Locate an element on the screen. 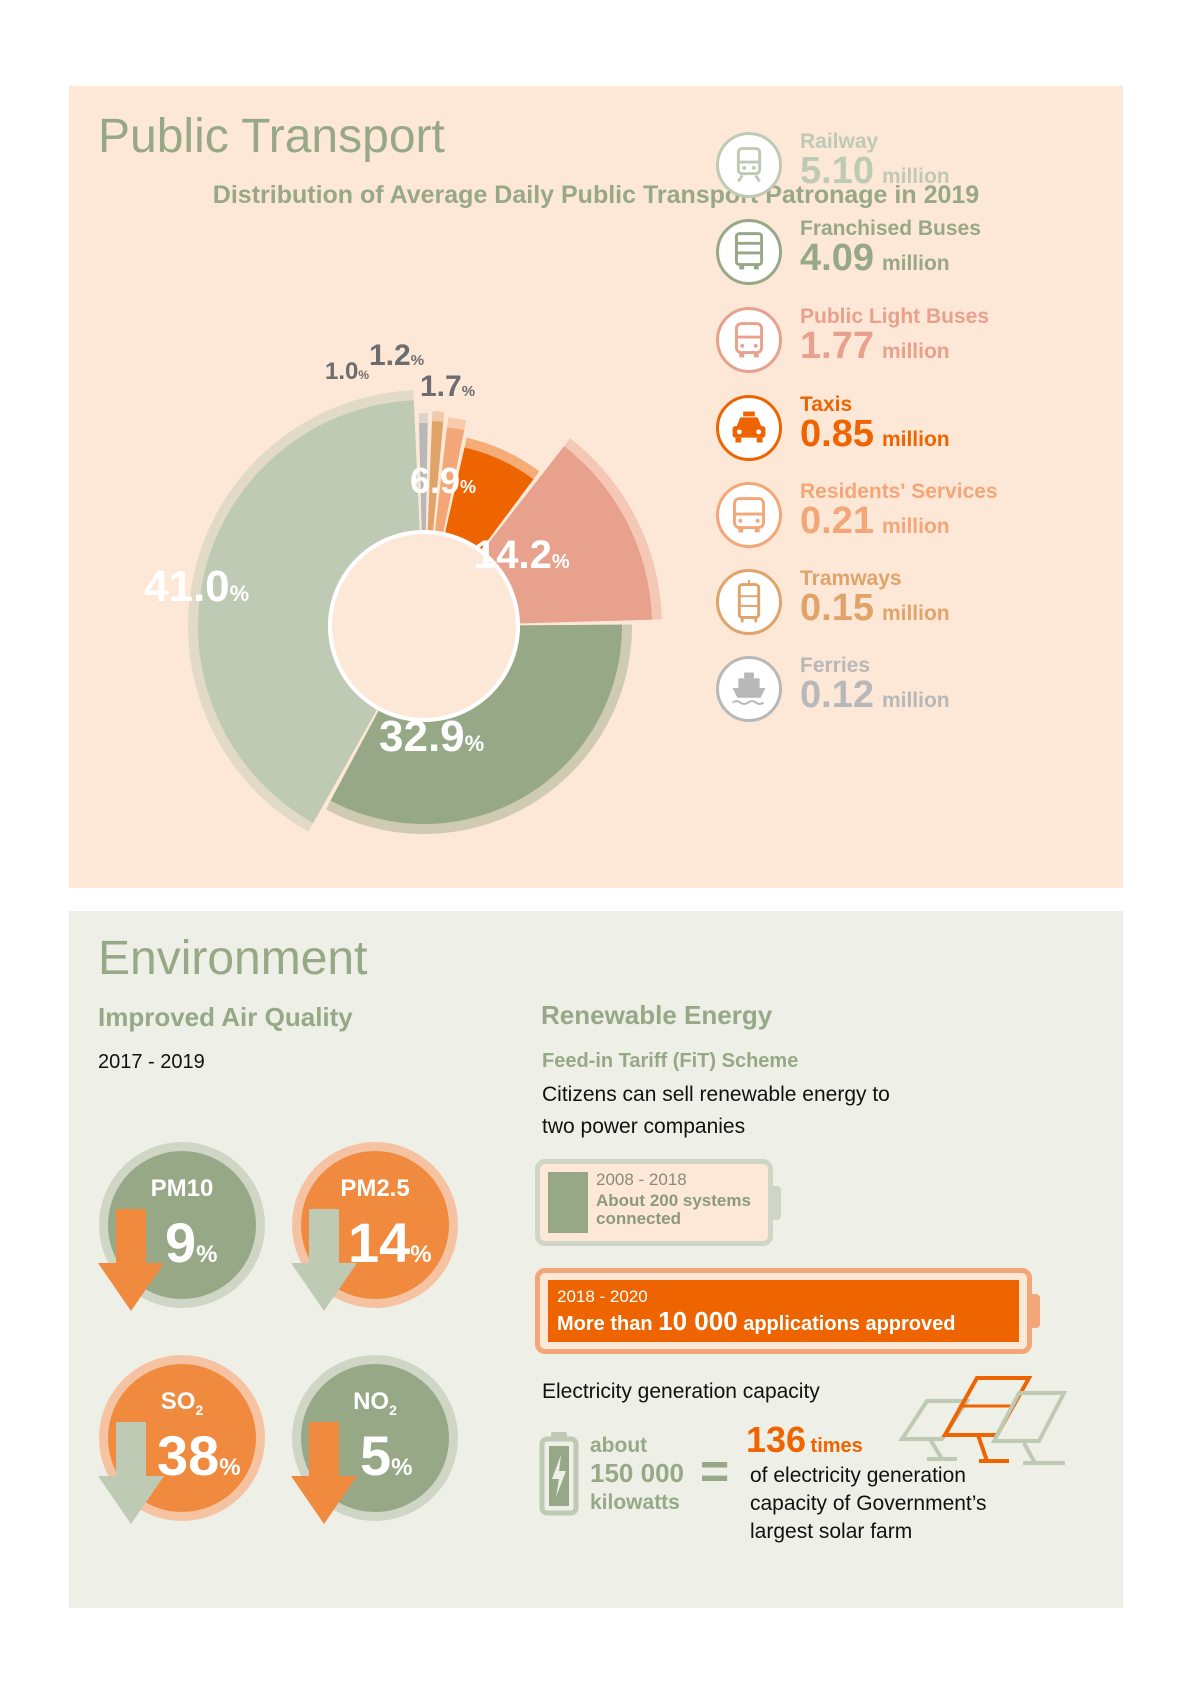  air-quality-period: 2017 - 2019 is located at coordinates (151, 1062).